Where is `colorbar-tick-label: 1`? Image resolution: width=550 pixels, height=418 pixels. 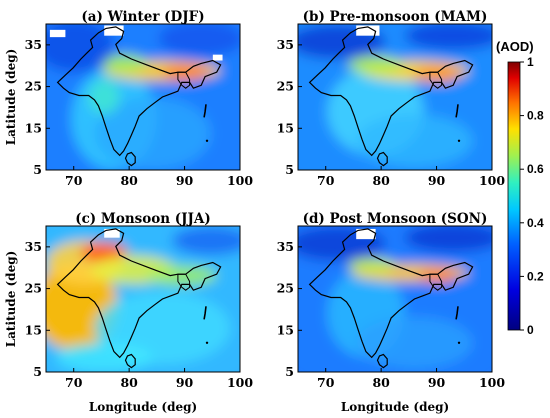 colorbar-tick-label: 1 is located at coordinates (530, 62).